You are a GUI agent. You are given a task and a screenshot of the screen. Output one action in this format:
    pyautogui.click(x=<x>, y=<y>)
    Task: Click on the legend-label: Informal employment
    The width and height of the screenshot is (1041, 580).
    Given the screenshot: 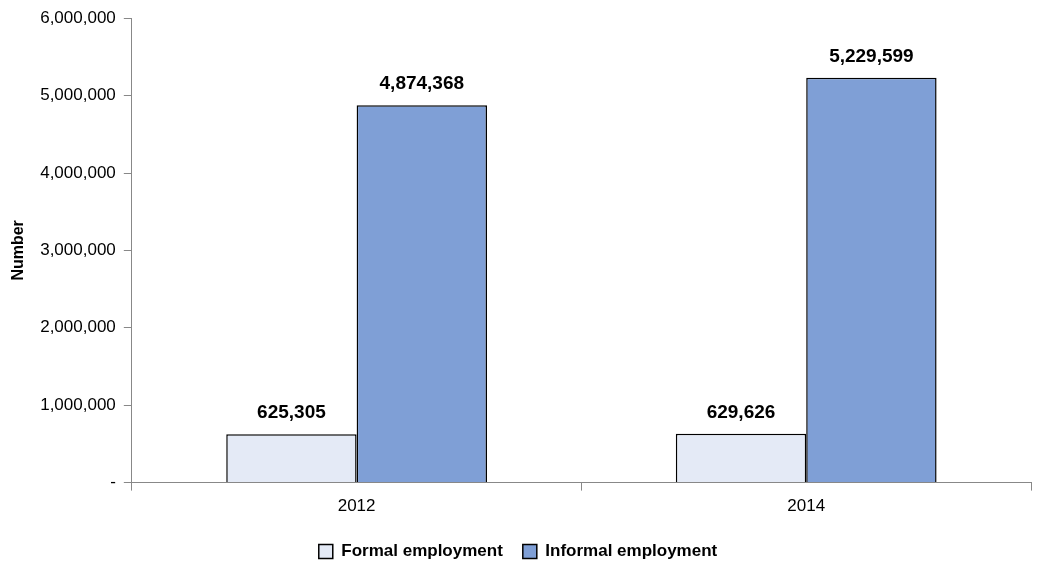 What is the action you would take?
    pyautogui.click(x=631, y=551)
    